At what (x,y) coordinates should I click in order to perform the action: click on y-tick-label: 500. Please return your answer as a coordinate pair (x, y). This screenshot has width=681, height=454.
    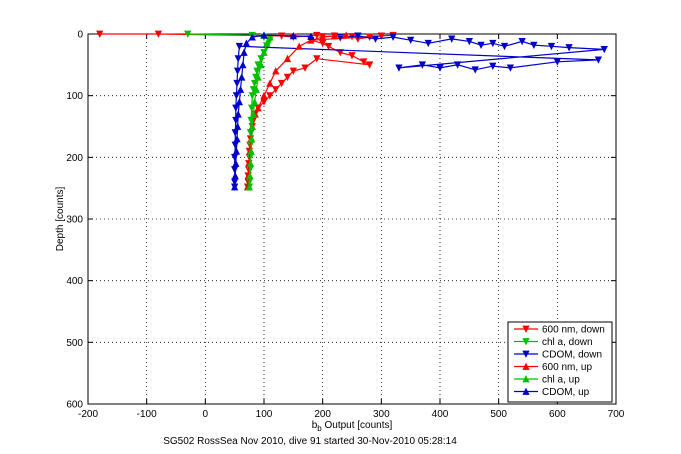
    Looking at the image, I should click on (74, 343).